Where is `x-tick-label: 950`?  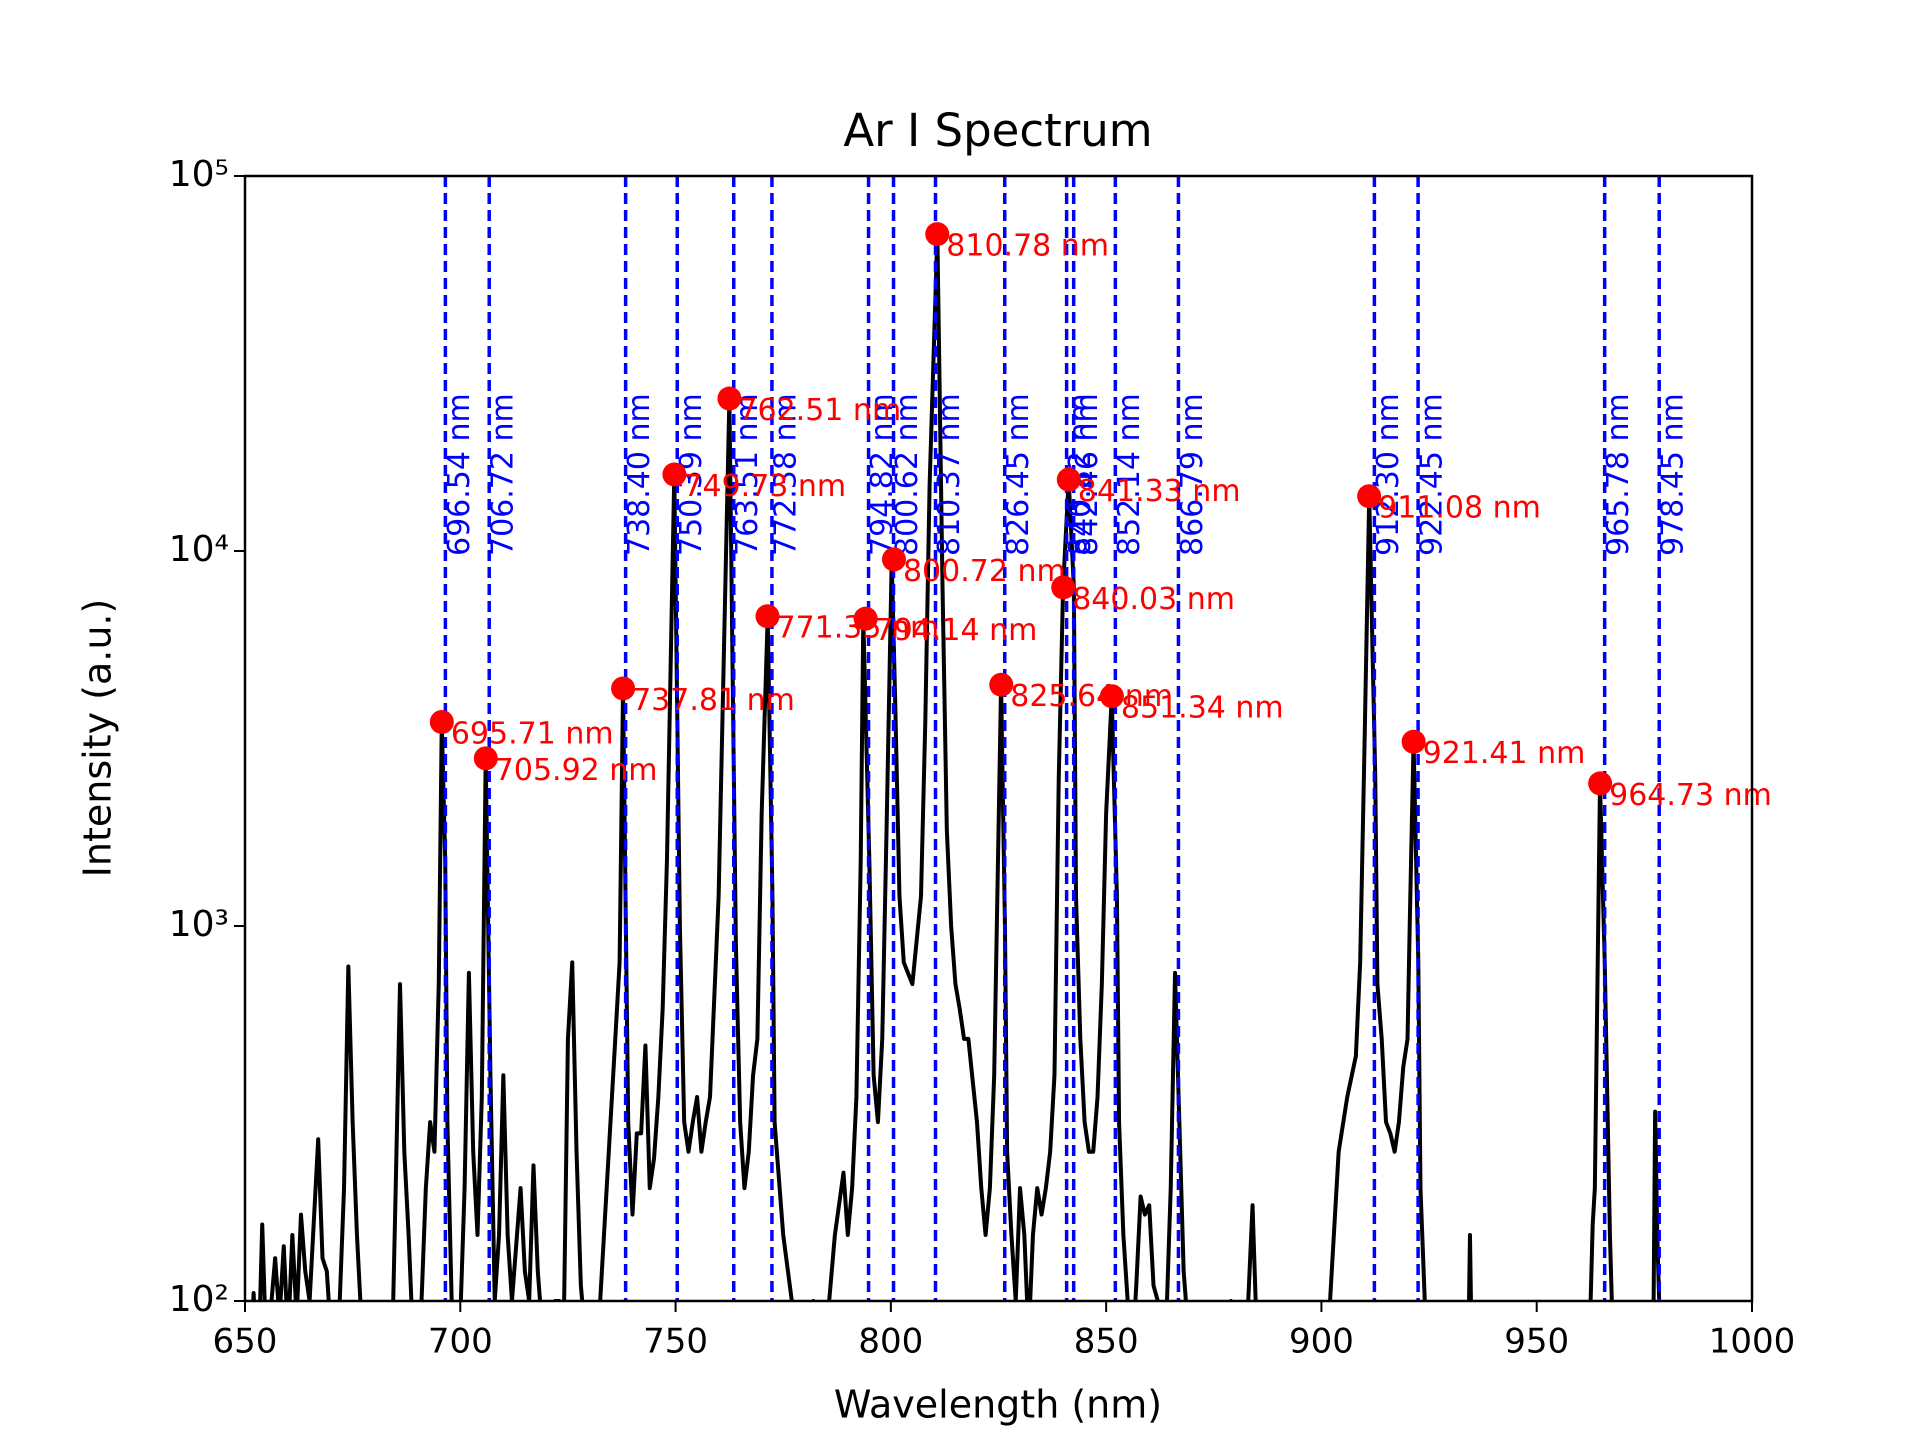 x-tick-label: 950 is located at coordinates (1536, 1342).